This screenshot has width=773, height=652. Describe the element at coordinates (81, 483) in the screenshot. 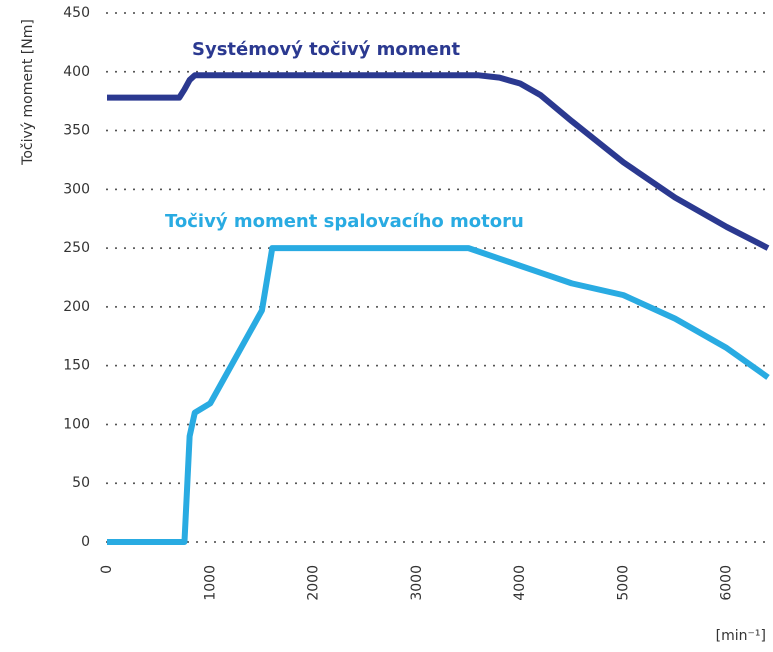

I see `y-tick-label: 50` at that location.